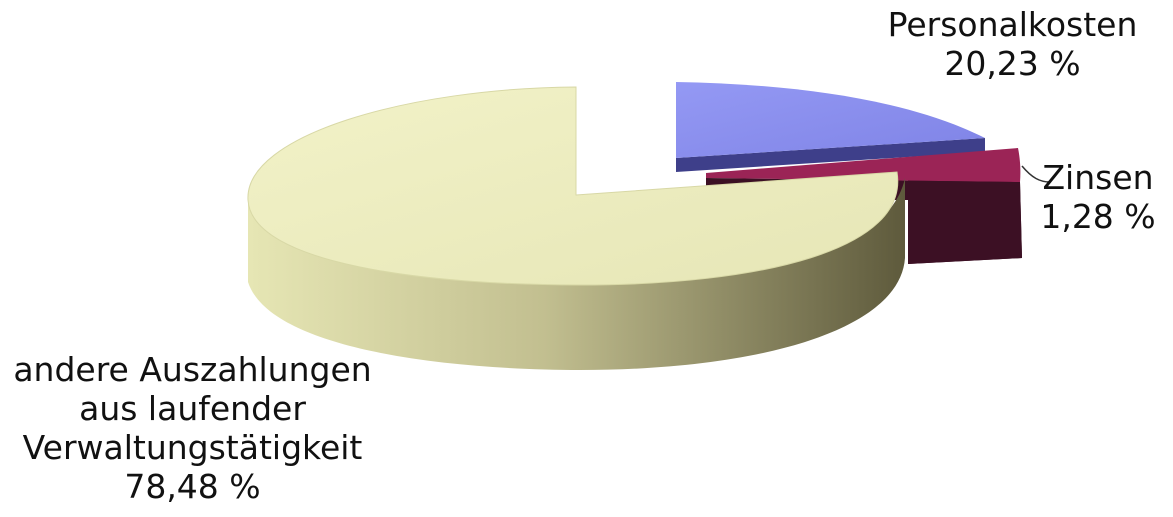 The width and height of the screenshot is (1173, 517). Describe the element at coordinates (1012, 63) in the screenshot. I see `label-personalkosten-value: 20,23 %` at that location.